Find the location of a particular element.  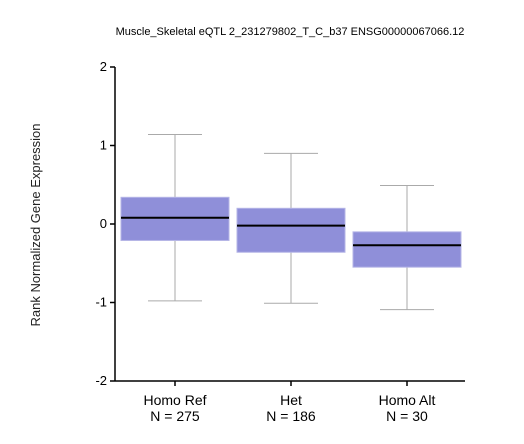

x-category-count: N = 186 is located at coordinates (291, 416).